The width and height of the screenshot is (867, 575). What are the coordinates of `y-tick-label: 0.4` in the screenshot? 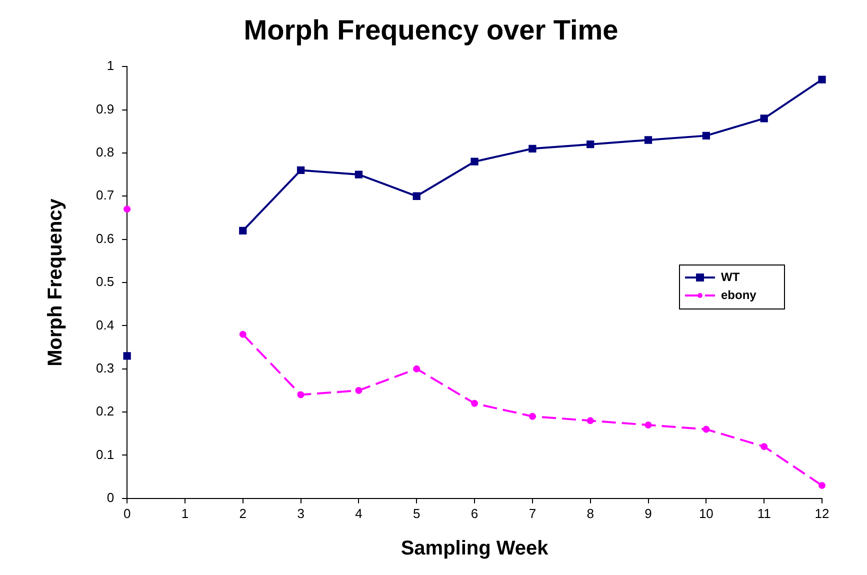 It's located at (105, 324).